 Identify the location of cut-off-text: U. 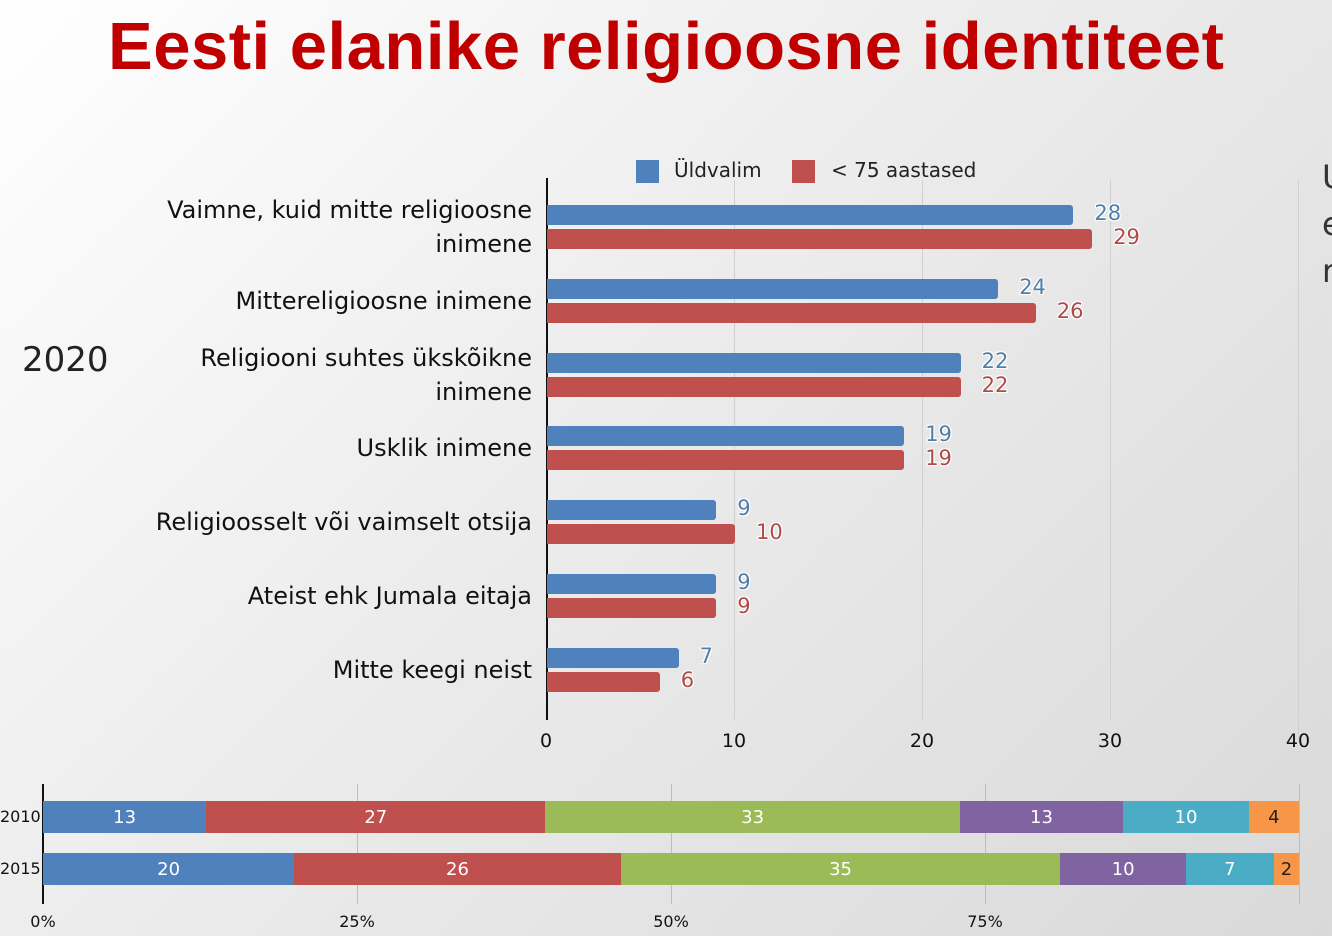
(1327, 177).